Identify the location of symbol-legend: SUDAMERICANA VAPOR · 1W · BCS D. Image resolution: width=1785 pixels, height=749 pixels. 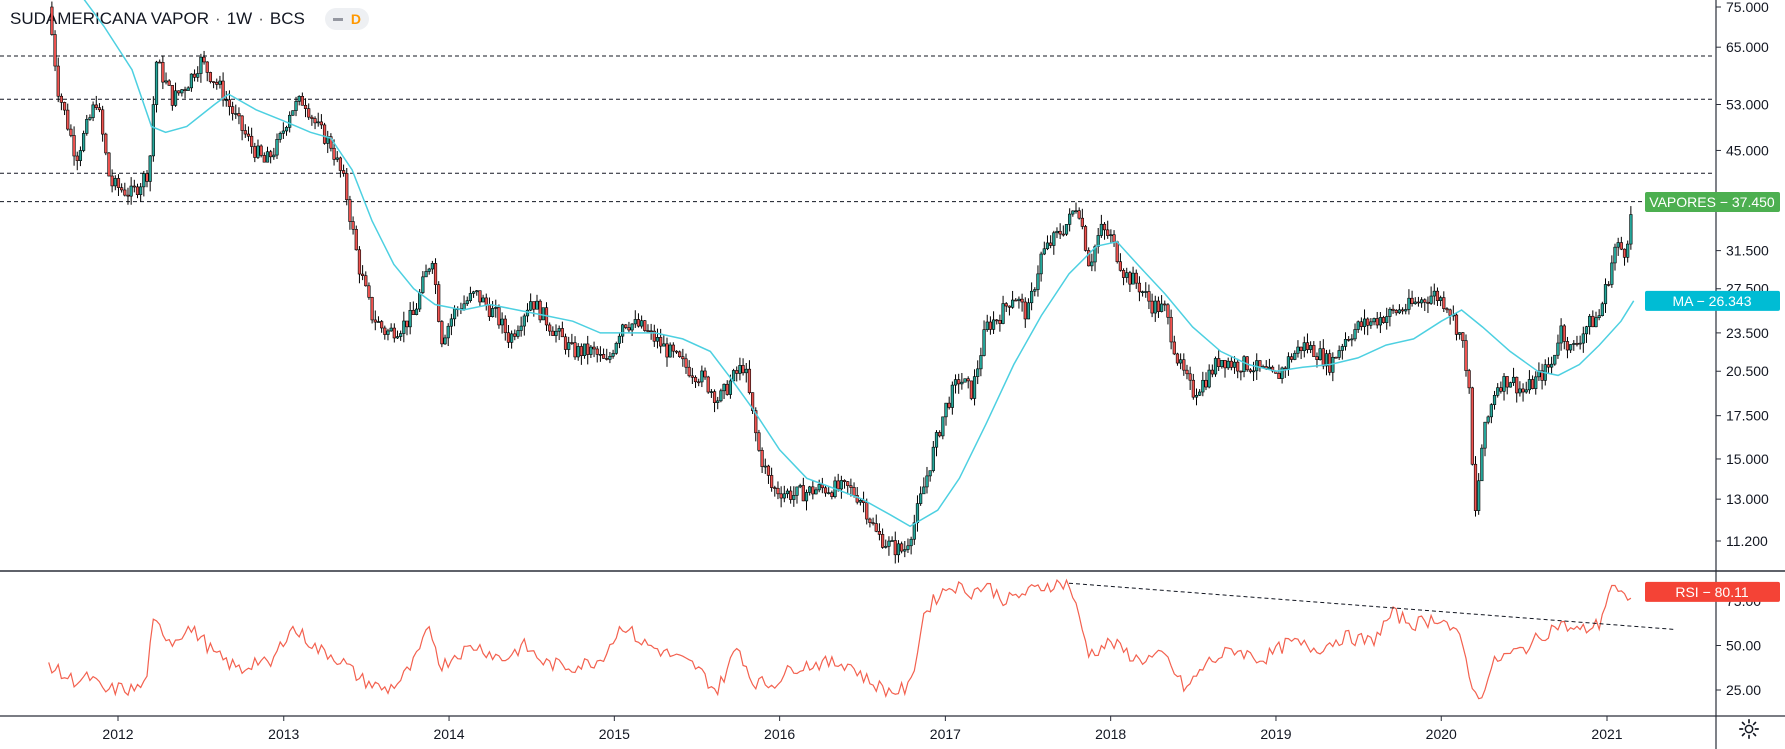
(189, 19).